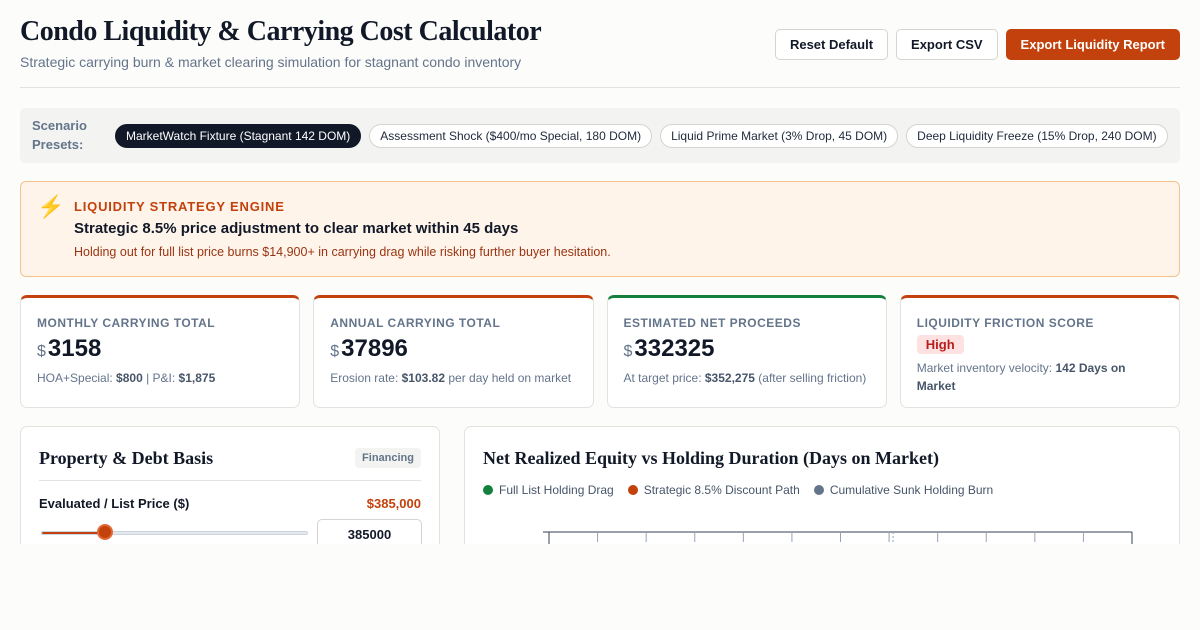 The image size is (1200, 630). What do you see at coordinates (1092, 44) in the screenshot?
I see `export-liquidity-report-button: Export Liquidity Report` at bounding box center [1092, 44].